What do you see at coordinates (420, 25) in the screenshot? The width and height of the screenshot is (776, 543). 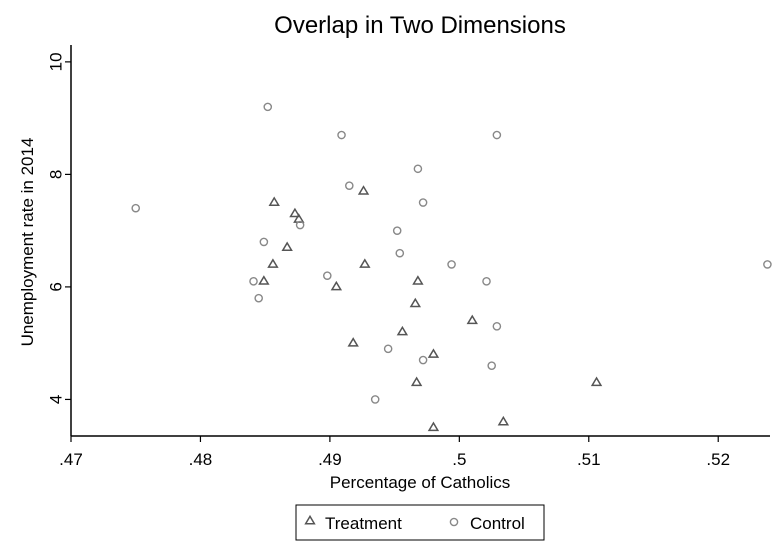 I see `chart-title: Overlap in Two Dimensions` at bounding box center [420, 25].